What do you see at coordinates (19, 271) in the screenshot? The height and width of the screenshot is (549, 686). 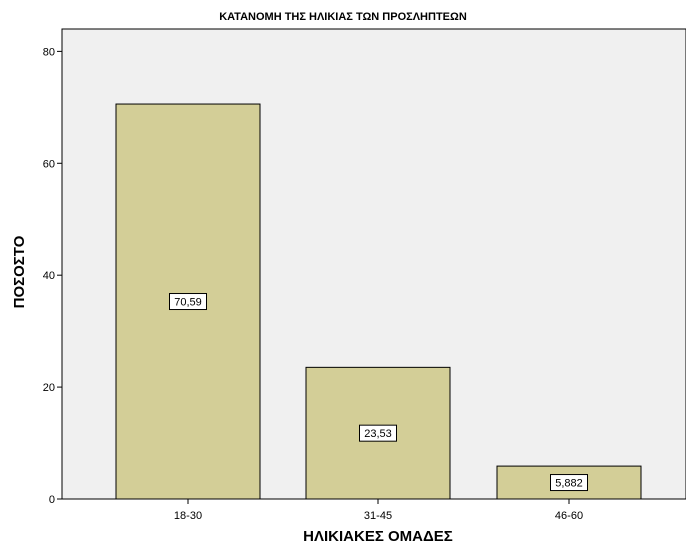 I see `y-axis-title: ΠΟΣΟΣΤΟ` at bounding box center [19, 271].